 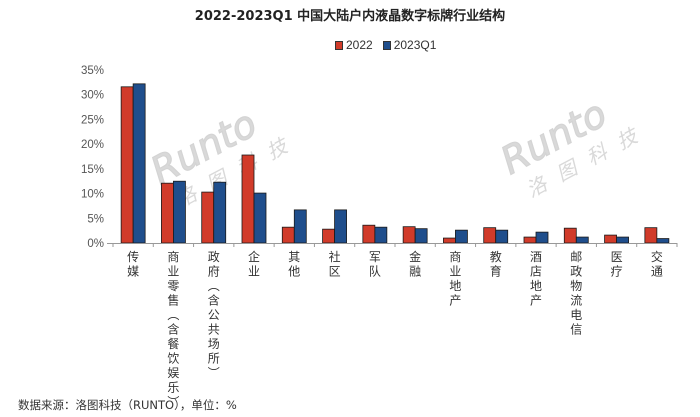 I want to click on y-tick-label: 35%, so click(x=92, y=71).